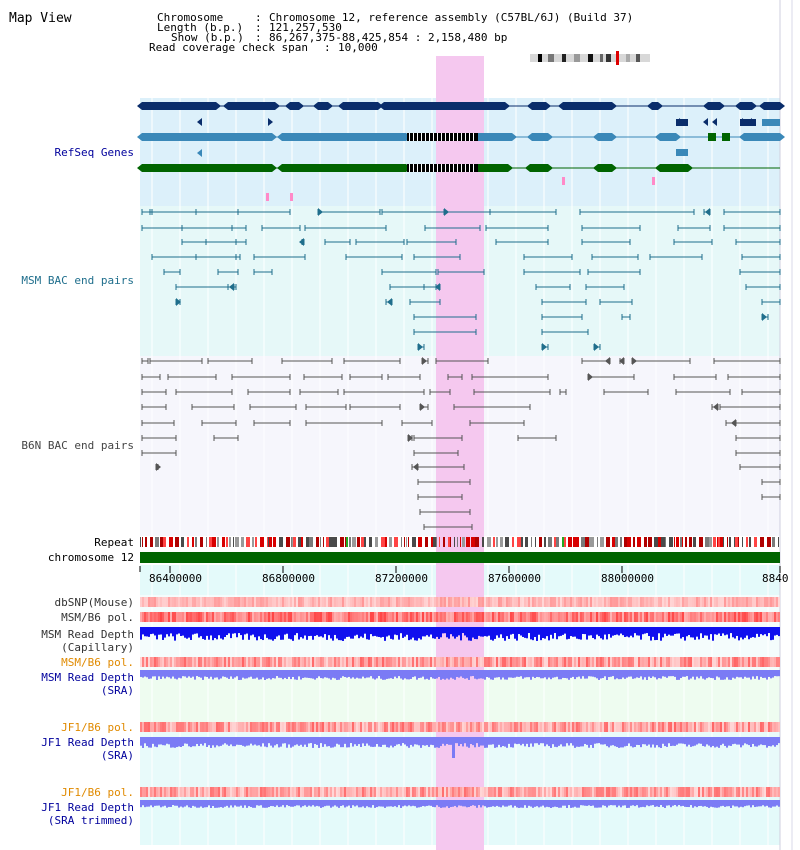 This screenshot has width=800, height=850. Describe the element at coordinates (87, 742) in the screenshot. I see `track-label-jf1-depth-sra: JF1 Read Depth` at that location.